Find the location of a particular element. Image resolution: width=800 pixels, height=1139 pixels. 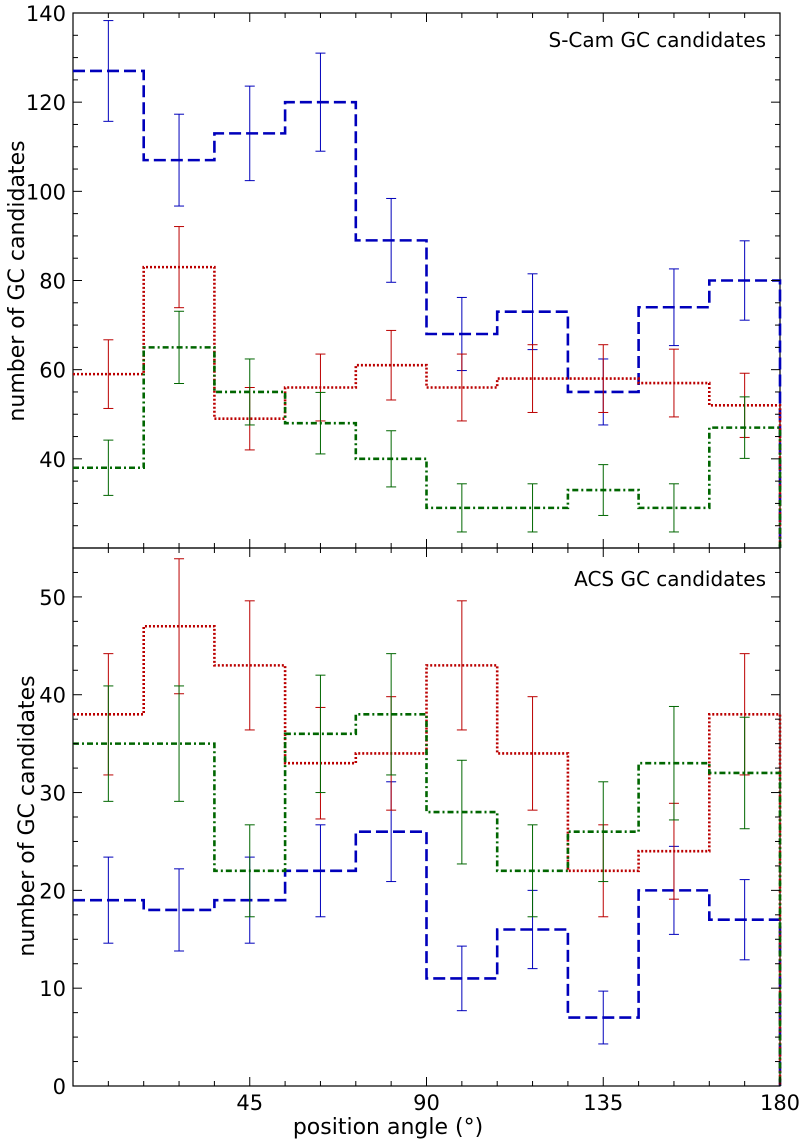

x-axis-label: position angle (°) is located at coordinates (388, 1127).